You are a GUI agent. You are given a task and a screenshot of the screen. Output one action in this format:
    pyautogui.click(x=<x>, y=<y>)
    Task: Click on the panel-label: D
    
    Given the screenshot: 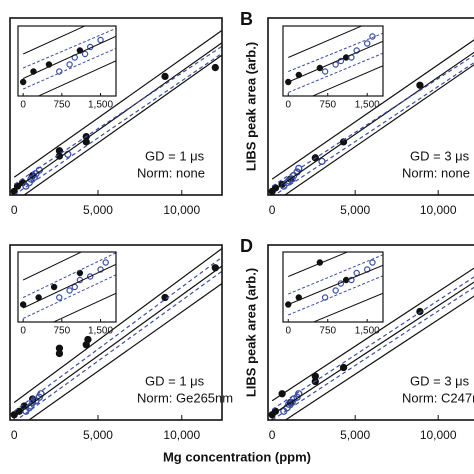 What is the action you would take?
    pyautogui.click(x=246, y=246)
    